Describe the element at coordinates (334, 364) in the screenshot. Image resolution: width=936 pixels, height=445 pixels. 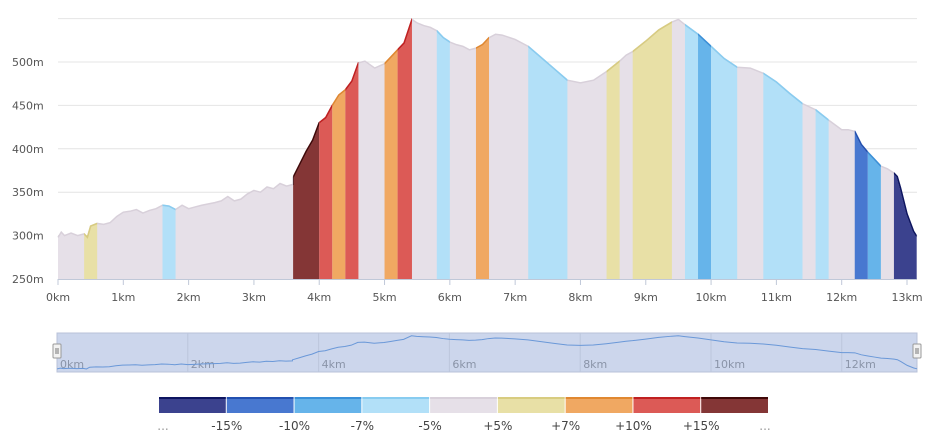
I see `navigator-tick-label: 4km` at that location.